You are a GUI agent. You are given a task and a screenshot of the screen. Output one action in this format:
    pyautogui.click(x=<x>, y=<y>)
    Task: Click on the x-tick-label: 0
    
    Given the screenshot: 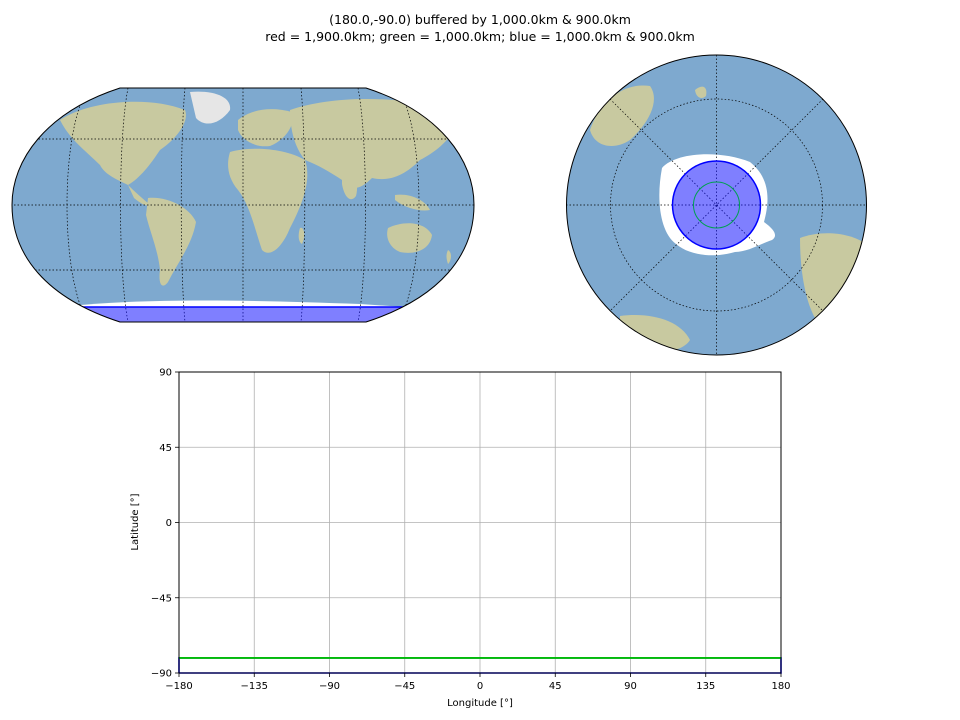 What is the action you would take?
    pyautogui.click(x=480, y=686)
    